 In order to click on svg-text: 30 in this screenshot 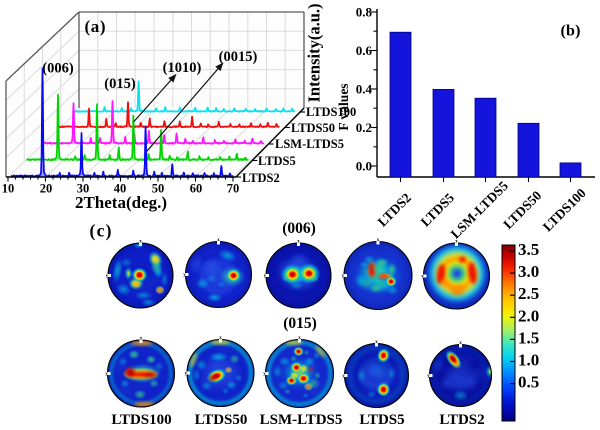, I will do `click(83, 189)`.